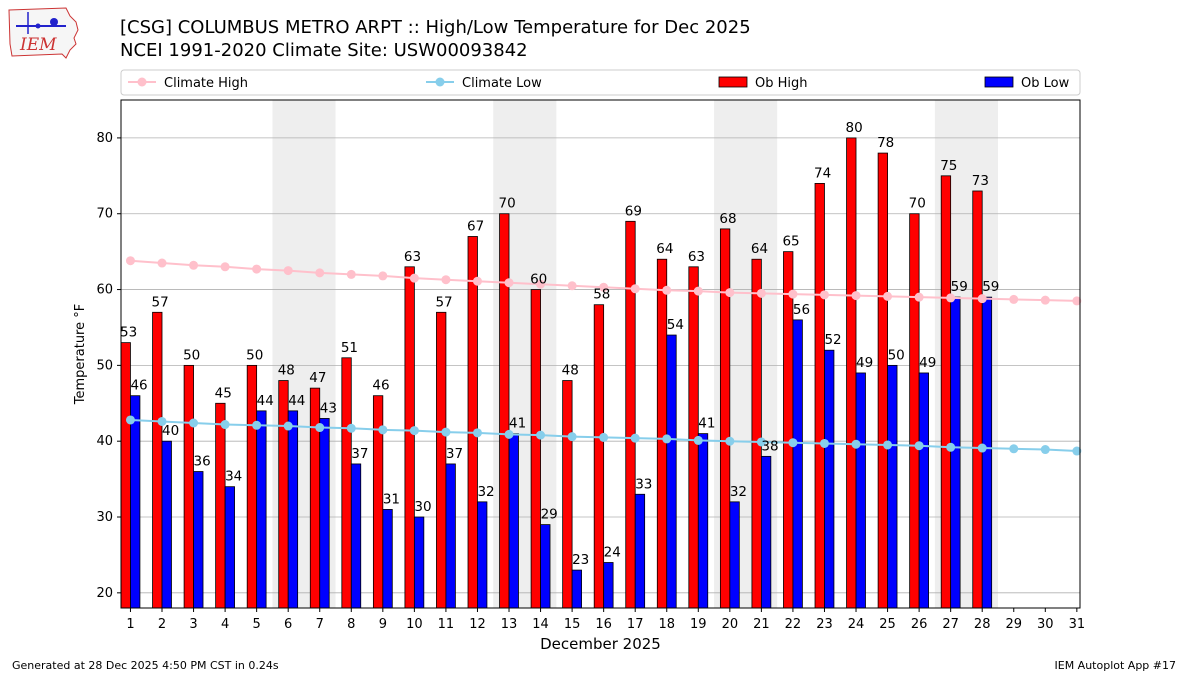 This screenshot has height=675, width=1200. What do you see at coordinates (1045, 83) in the screenshot?
I see `legend-label: Ob Low` at bounding box center [1045, 83].